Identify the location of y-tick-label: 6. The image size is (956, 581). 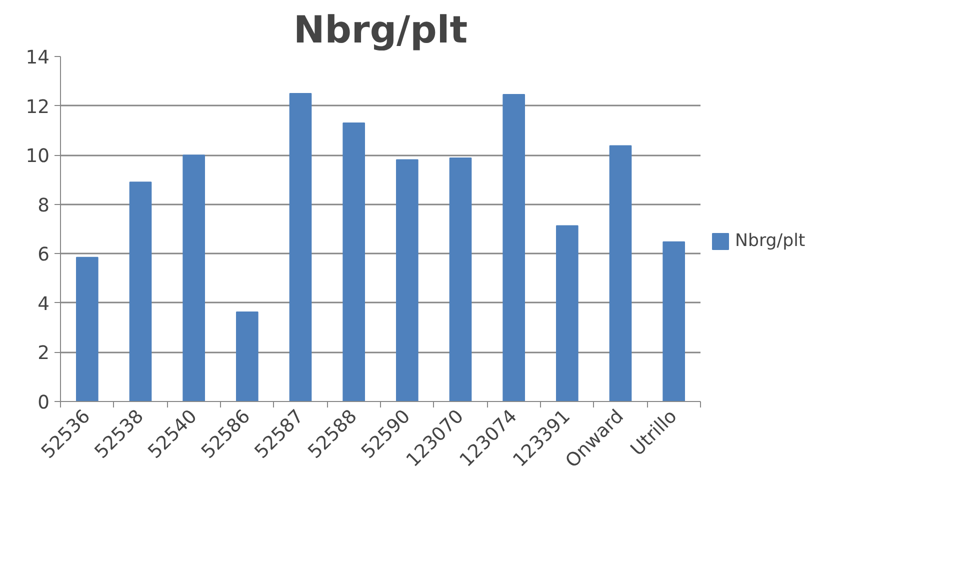
(44, 255).